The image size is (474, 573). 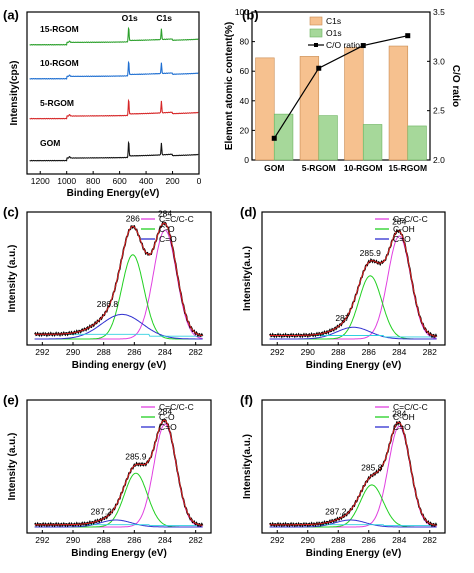 I want to click on panel-frame-e, so click(x=119, y=466).